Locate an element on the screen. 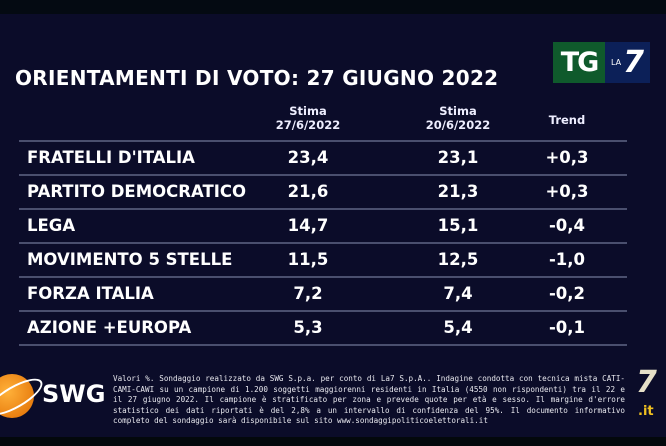 The width and height of the screenshot is (666, 446). column-header-previous: Stima 20/6/2022 is located at coordinates (458, 118).